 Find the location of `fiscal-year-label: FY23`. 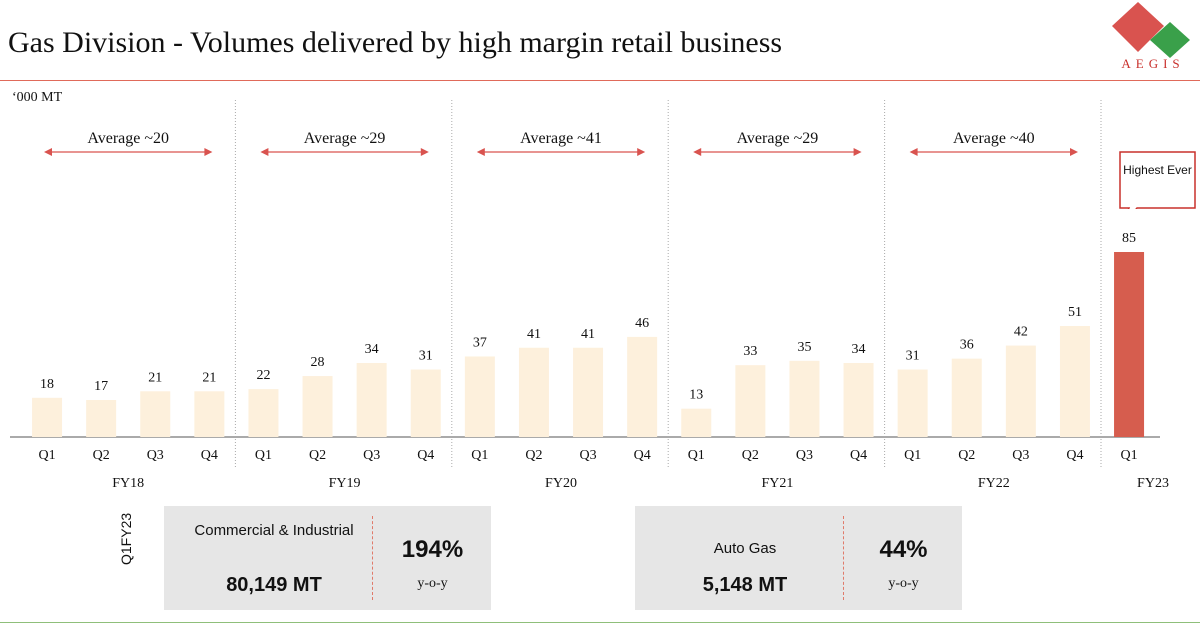

fiscal-year-label: FY23 is located at coordinates (1153, 483).